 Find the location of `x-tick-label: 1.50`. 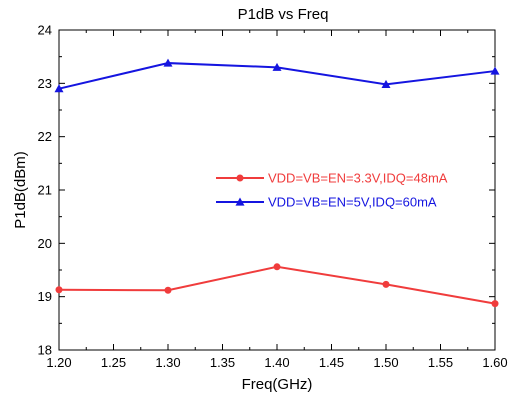

x-tick-label: 1.50 is located at coordinates (385, 362).